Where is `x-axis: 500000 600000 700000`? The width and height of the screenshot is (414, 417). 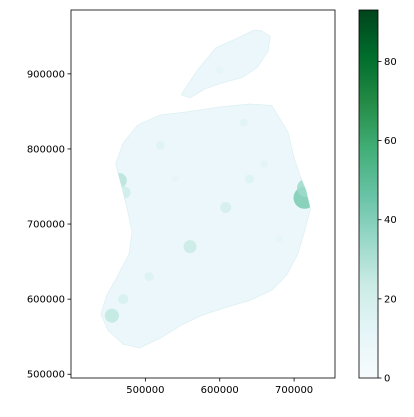 x-axis: 500000 600000 700000 is located at coordinates (219, 387).